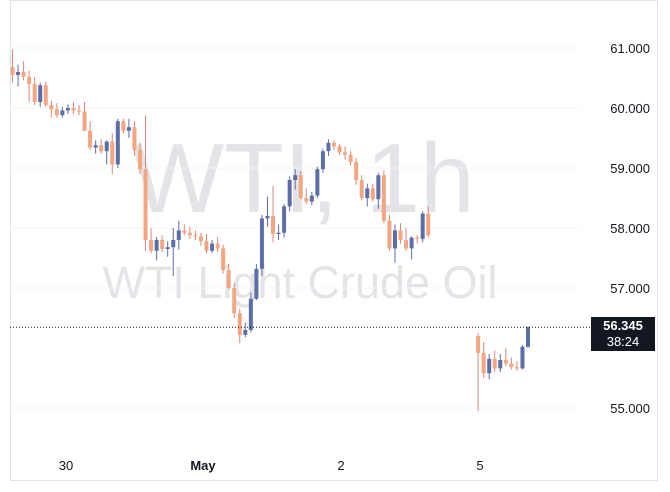 The image size is (670, 492). I want to click on y-tick-label: 55.000, so click(630, 408).